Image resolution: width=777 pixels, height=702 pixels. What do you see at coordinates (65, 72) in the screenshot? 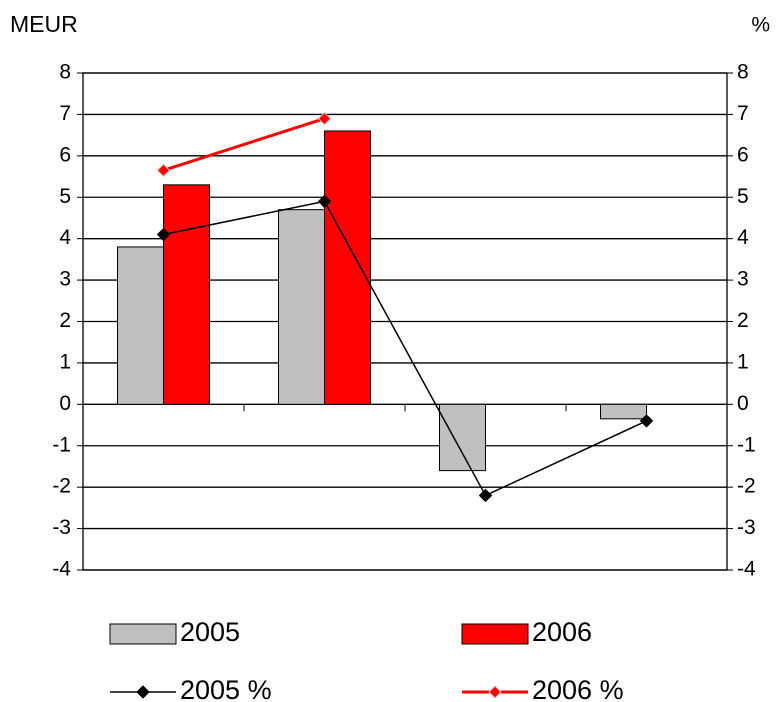
I see `y-tick-label: 8` at bounding box center [65, 72].